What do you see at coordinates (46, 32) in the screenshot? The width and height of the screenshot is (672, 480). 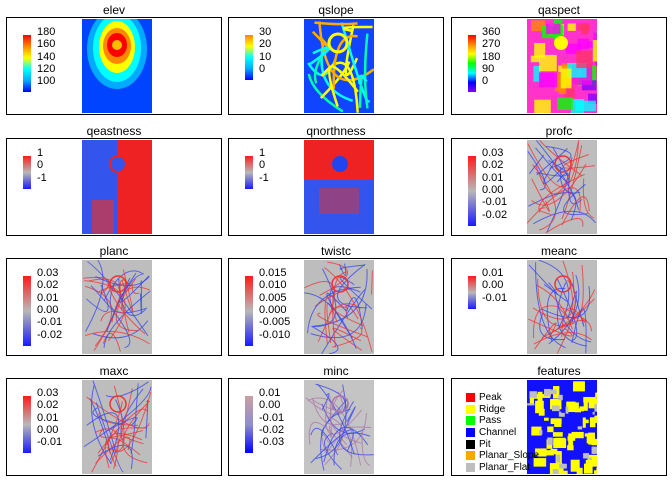 I see `tick-label: 180` at bounding box center [46, 32].